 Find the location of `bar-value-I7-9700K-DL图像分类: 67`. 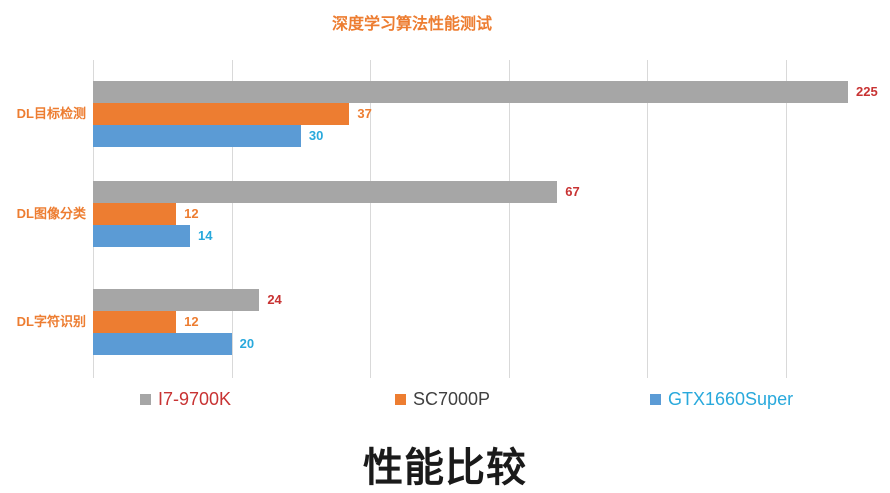

bar-value-I7-9700K-DL图像分类: 67 is located at coordinates (572, 191).